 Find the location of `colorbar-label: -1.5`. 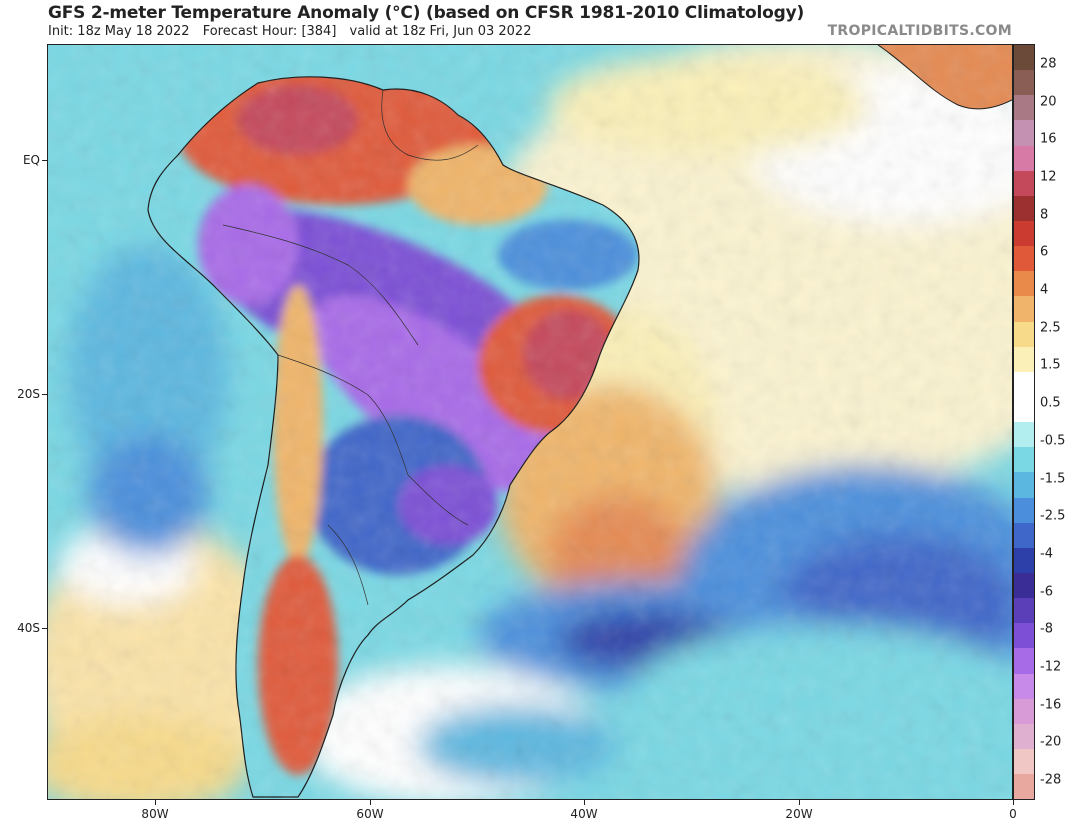

colorbar-label: -1.5 is located at coordinates (1053, 479).